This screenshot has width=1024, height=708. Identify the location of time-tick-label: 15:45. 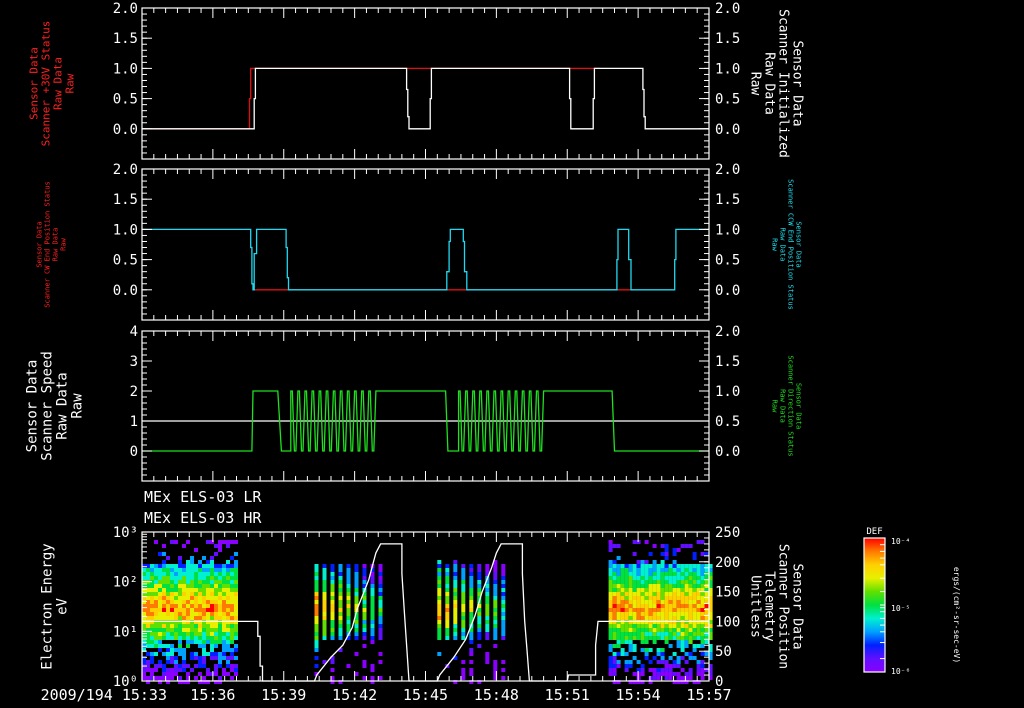
(425, 695).